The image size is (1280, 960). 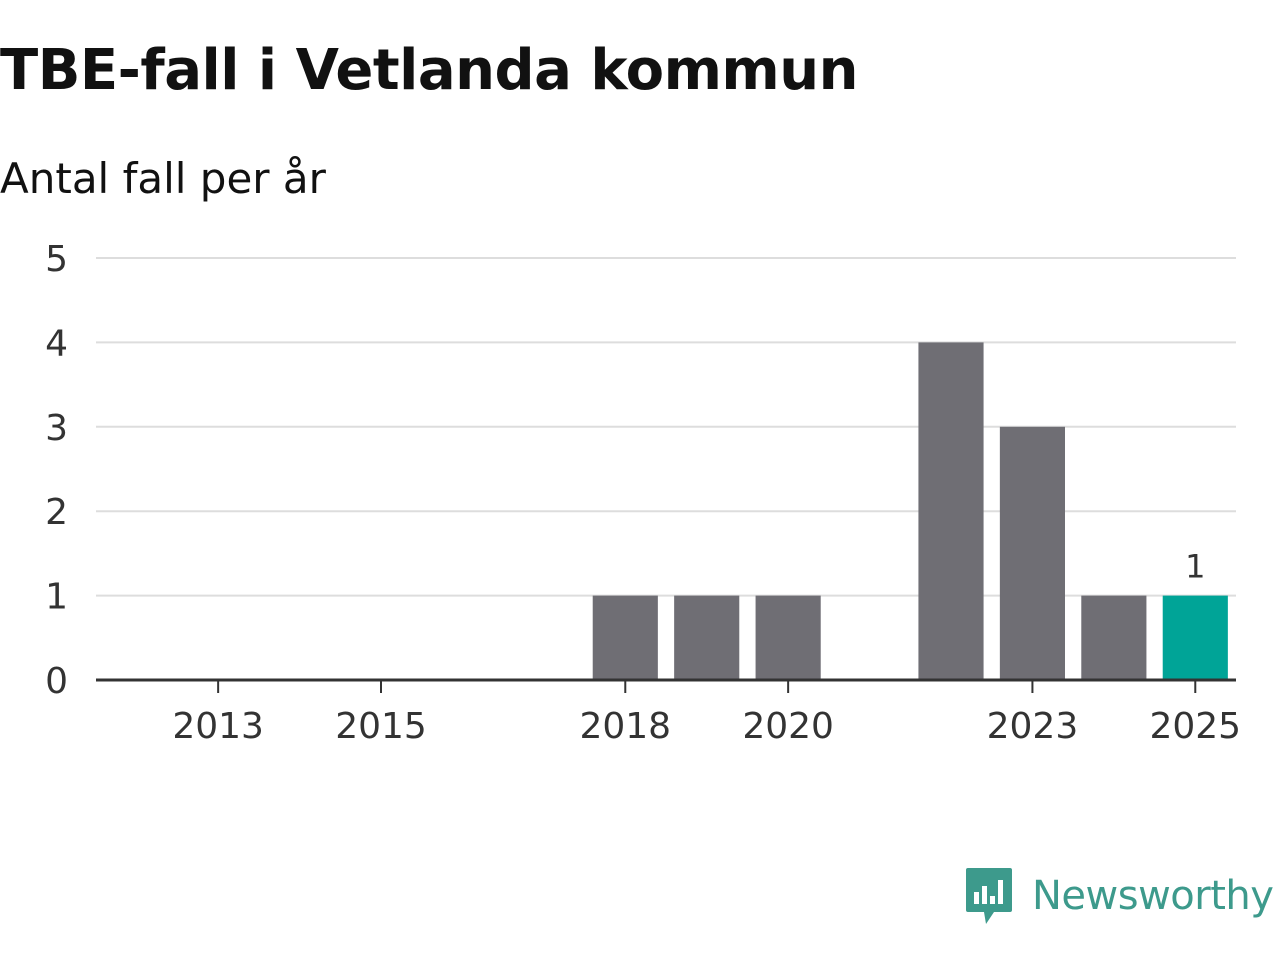 I want to click on x-tick-label: 2013, so click(x=218, y=726).